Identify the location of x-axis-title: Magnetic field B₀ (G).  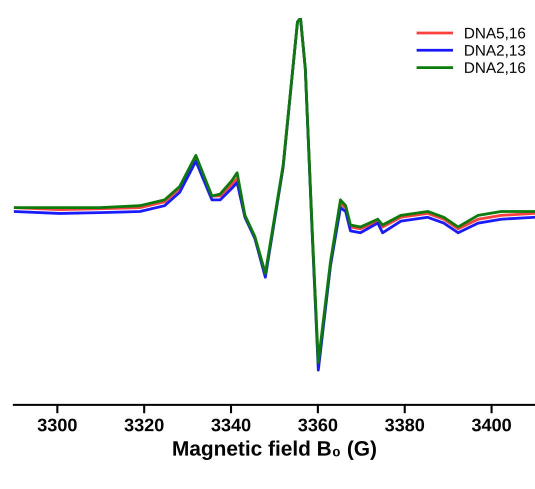
(274, 450).